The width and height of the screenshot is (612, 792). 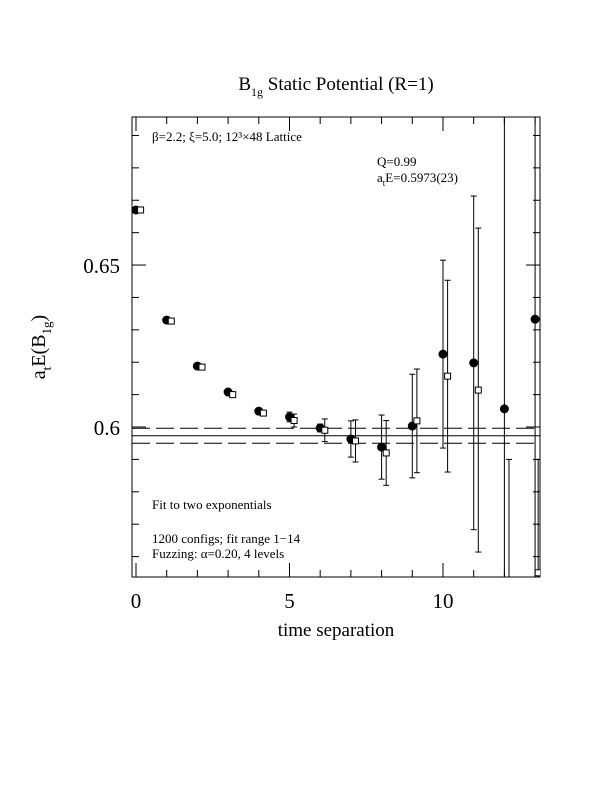 What do you see at coordinates (46, 368) in the screenshot?
I see `y-label-sub: t` at bounding box center [46, 368].